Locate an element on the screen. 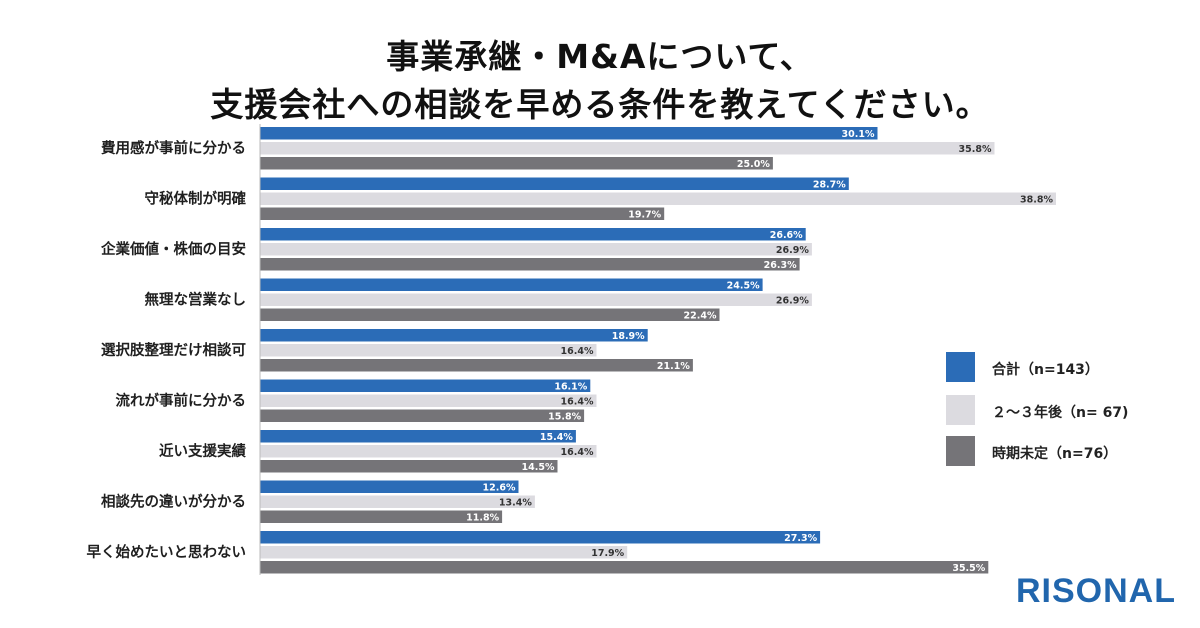  legend-label-2-3-years: ２～３年後（n= 67) is located at coordinates (1060, 413).